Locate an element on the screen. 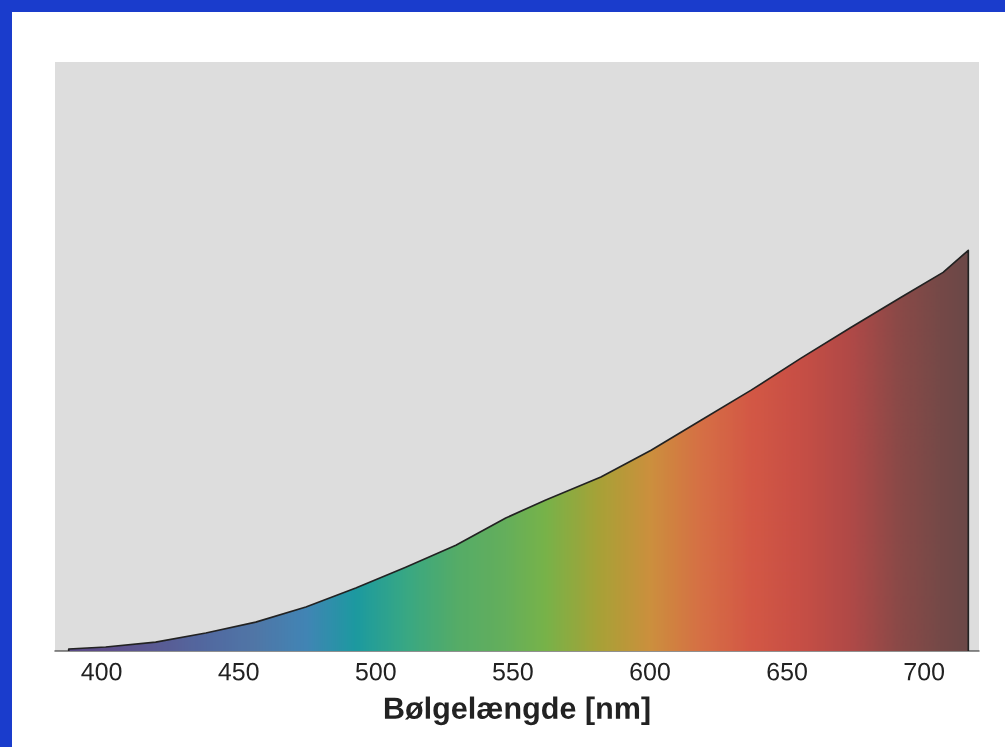 This screenshot has height=747, width=1005. x-tick-label: 450 is located at coordinates (238, 671).